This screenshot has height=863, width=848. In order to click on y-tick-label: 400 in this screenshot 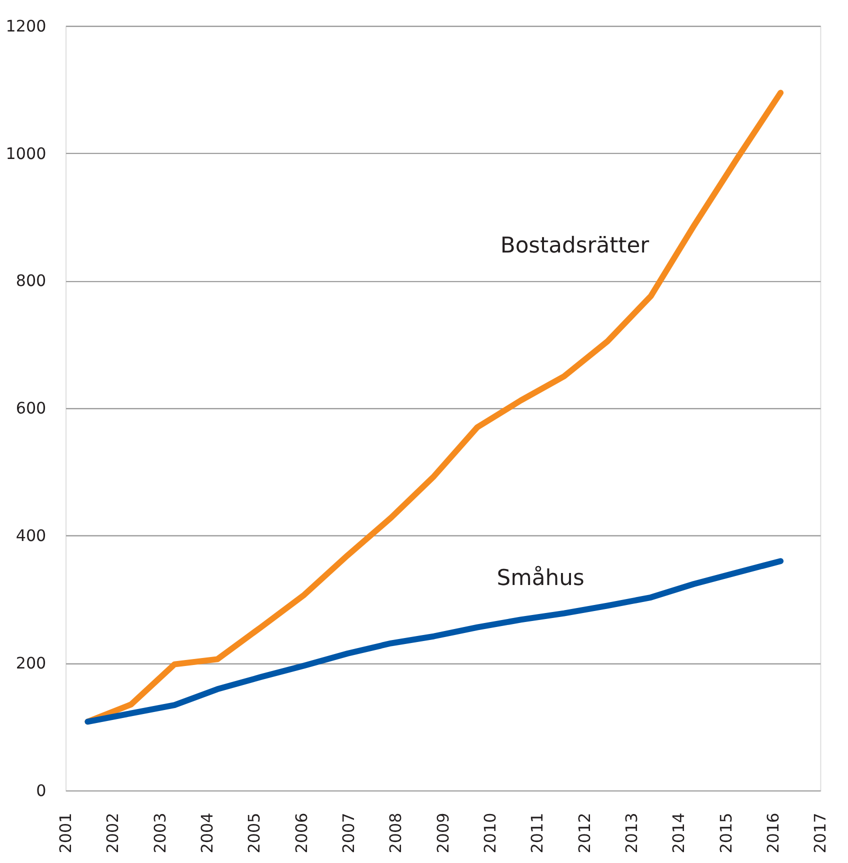, I will do `click(31, 536)`.